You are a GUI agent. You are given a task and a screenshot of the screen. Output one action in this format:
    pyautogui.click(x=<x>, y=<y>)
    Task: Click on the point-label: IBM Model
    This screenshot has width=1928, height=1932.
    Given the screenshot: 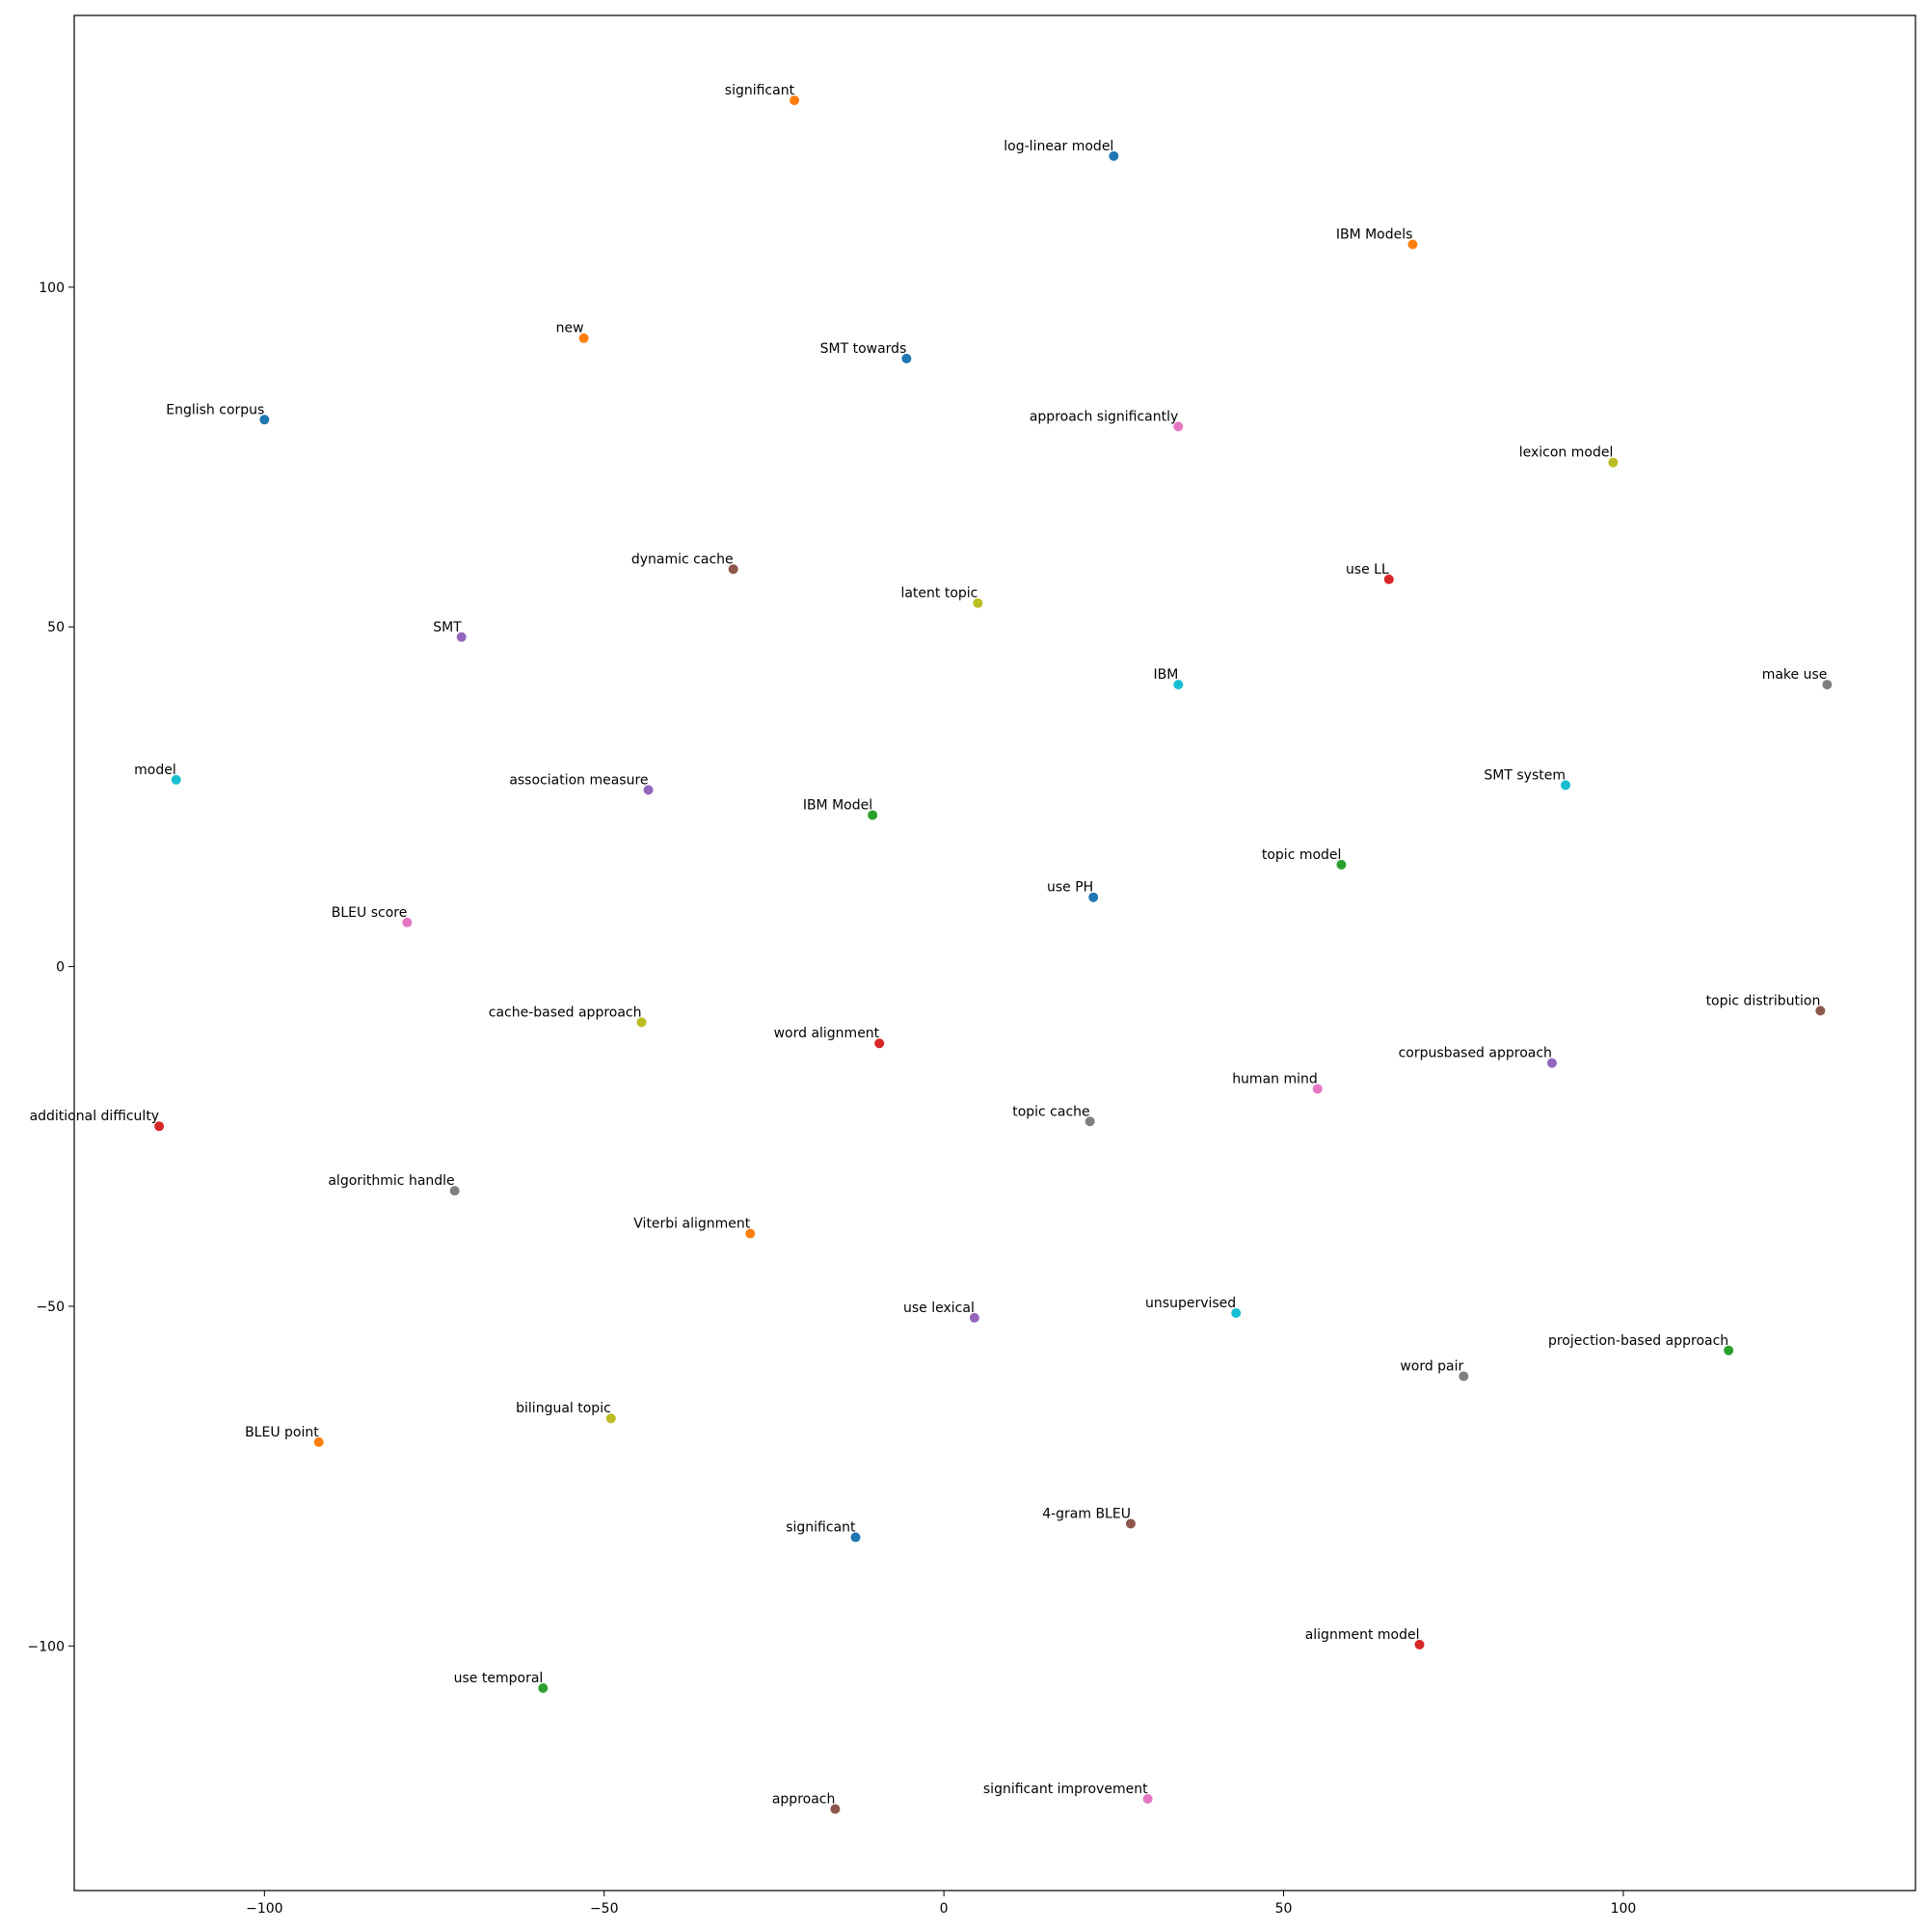 What is the action you would take?
    pyautogui.click(x=837, y=805)
    